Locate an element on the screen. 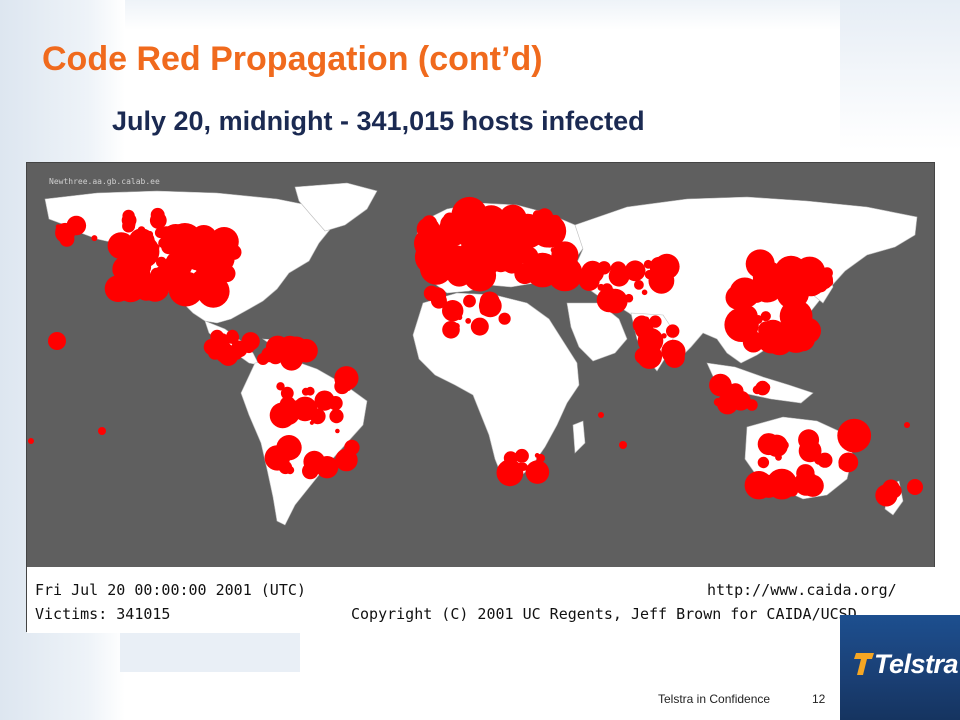 Image resolution: width=960 pixels, height=720 pixels. background-block-lower is located at coordinates (210, 652).